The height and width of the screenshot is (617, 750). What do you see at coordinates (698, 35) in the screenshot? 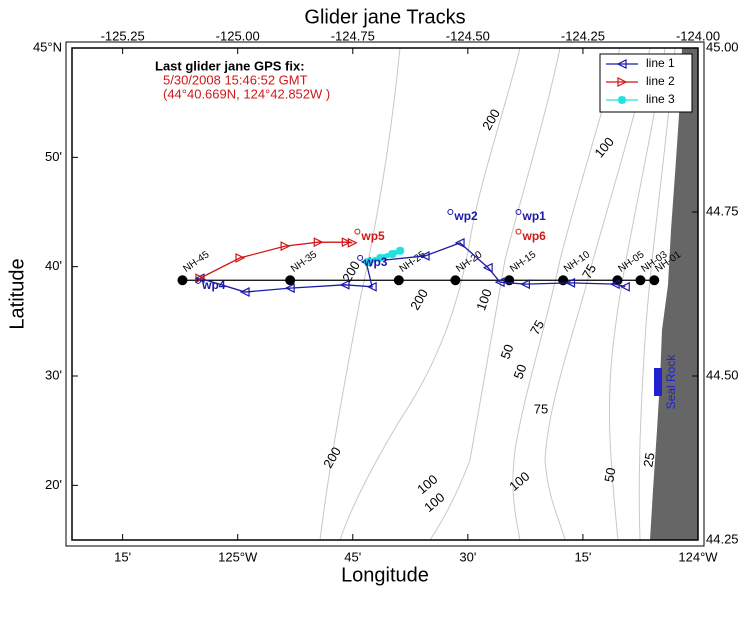
I see `x2-tick-label: -124.00` at bounding box center [698, 35].